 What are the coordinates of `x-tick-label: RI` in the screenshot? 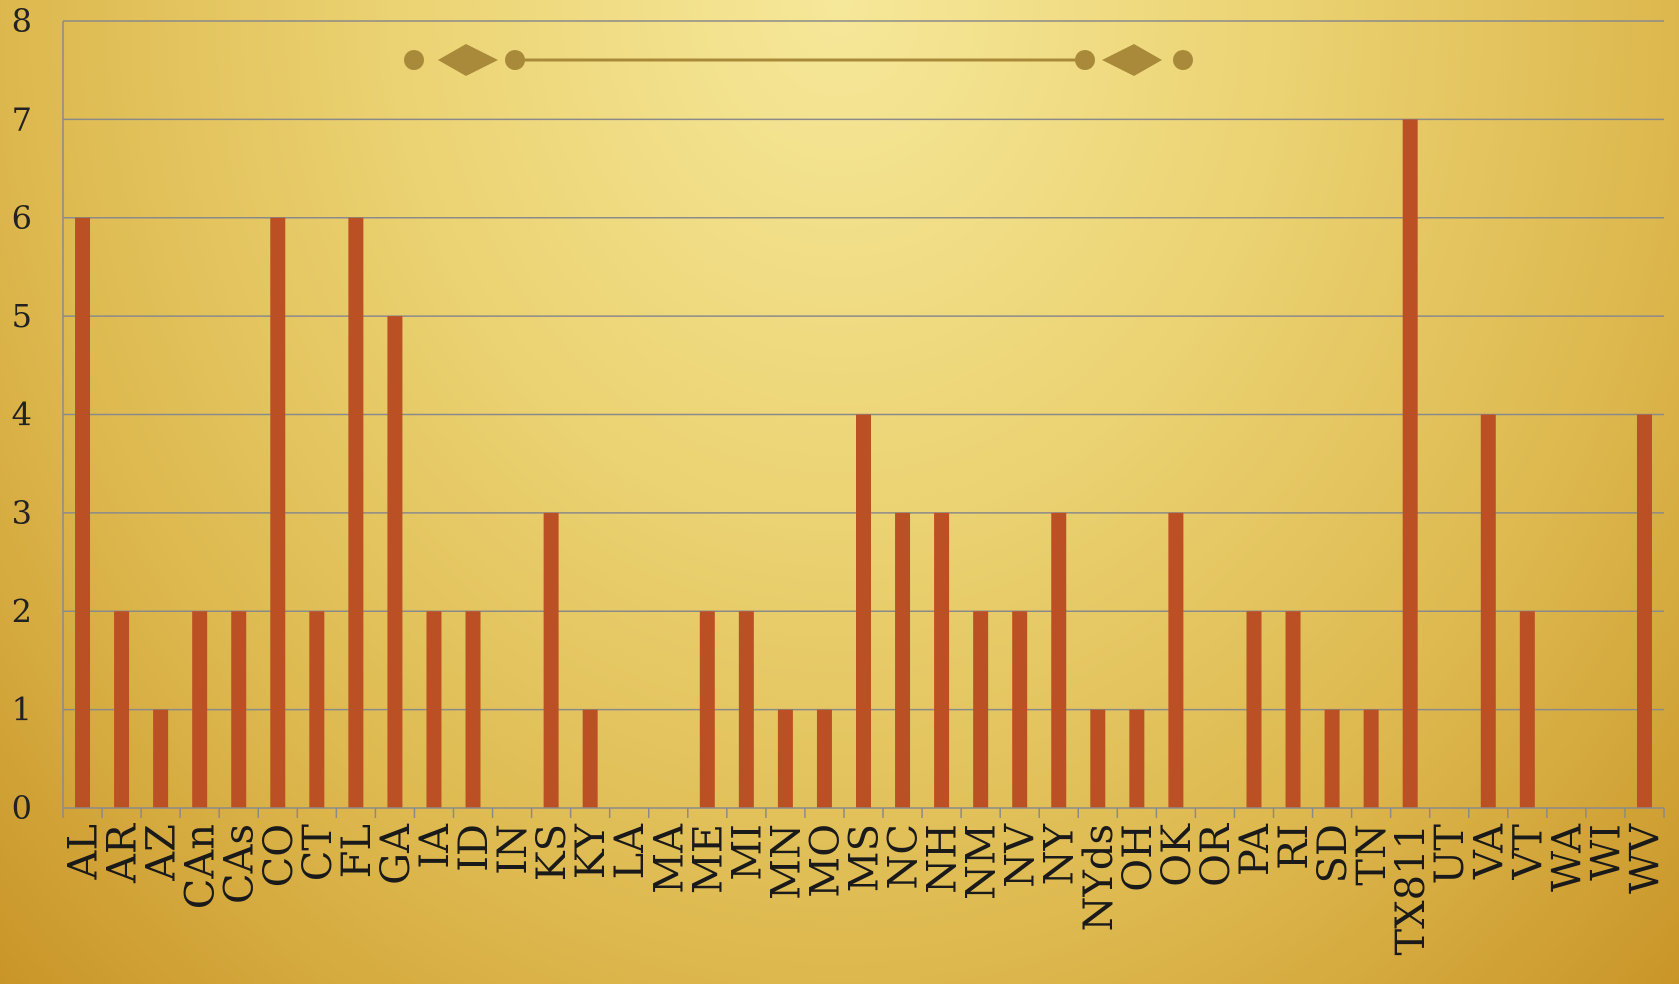 It's located at (1294, 847).